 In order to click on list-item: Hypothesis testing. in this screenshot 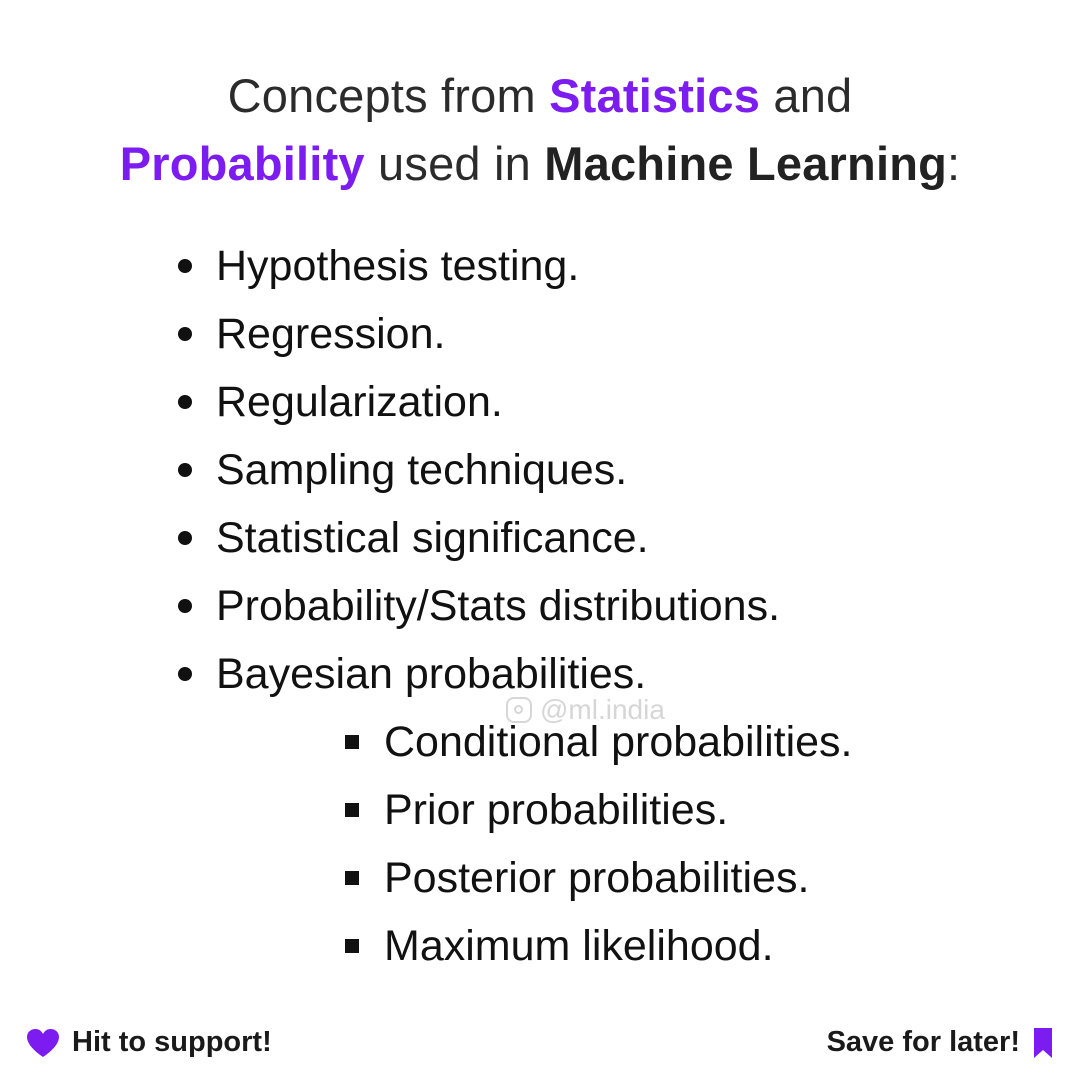, I will do `click(398, 266)`.